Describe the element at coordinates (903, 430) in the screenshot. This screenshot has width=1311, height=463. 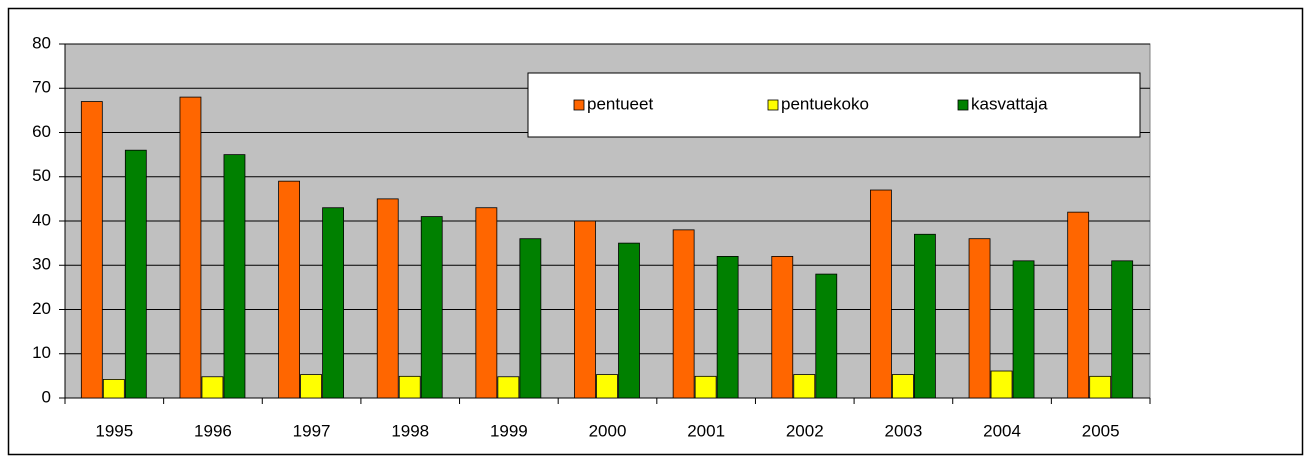
I see `x-tick-label: 2003` at that location.